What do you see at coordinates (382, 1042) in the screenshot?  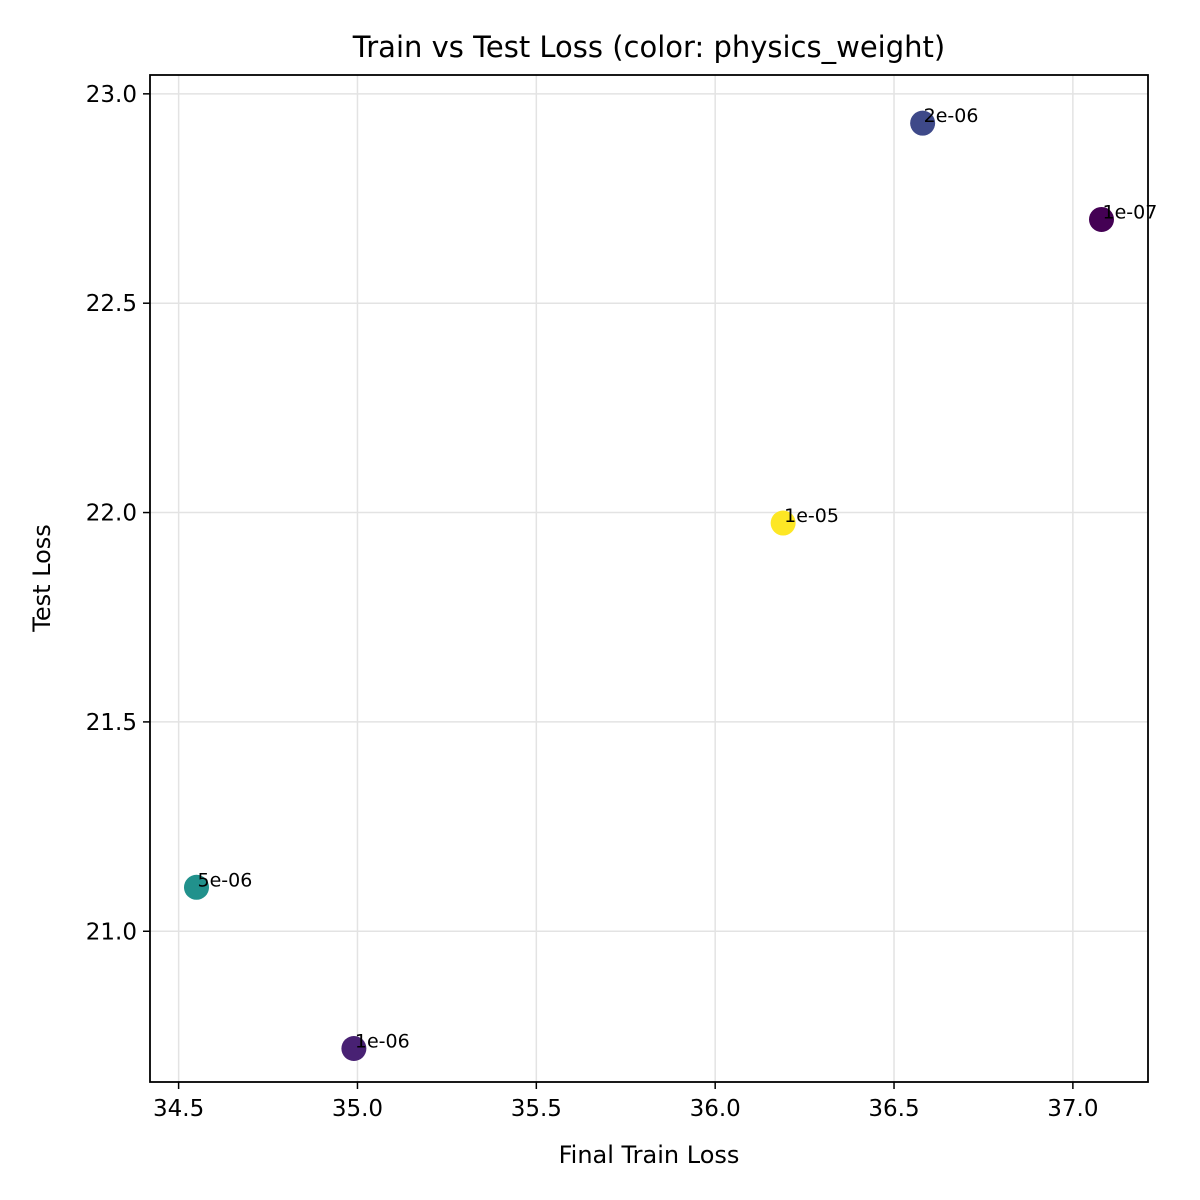 I see `point-label: 1e-06` at bounding box center [382, 1042].